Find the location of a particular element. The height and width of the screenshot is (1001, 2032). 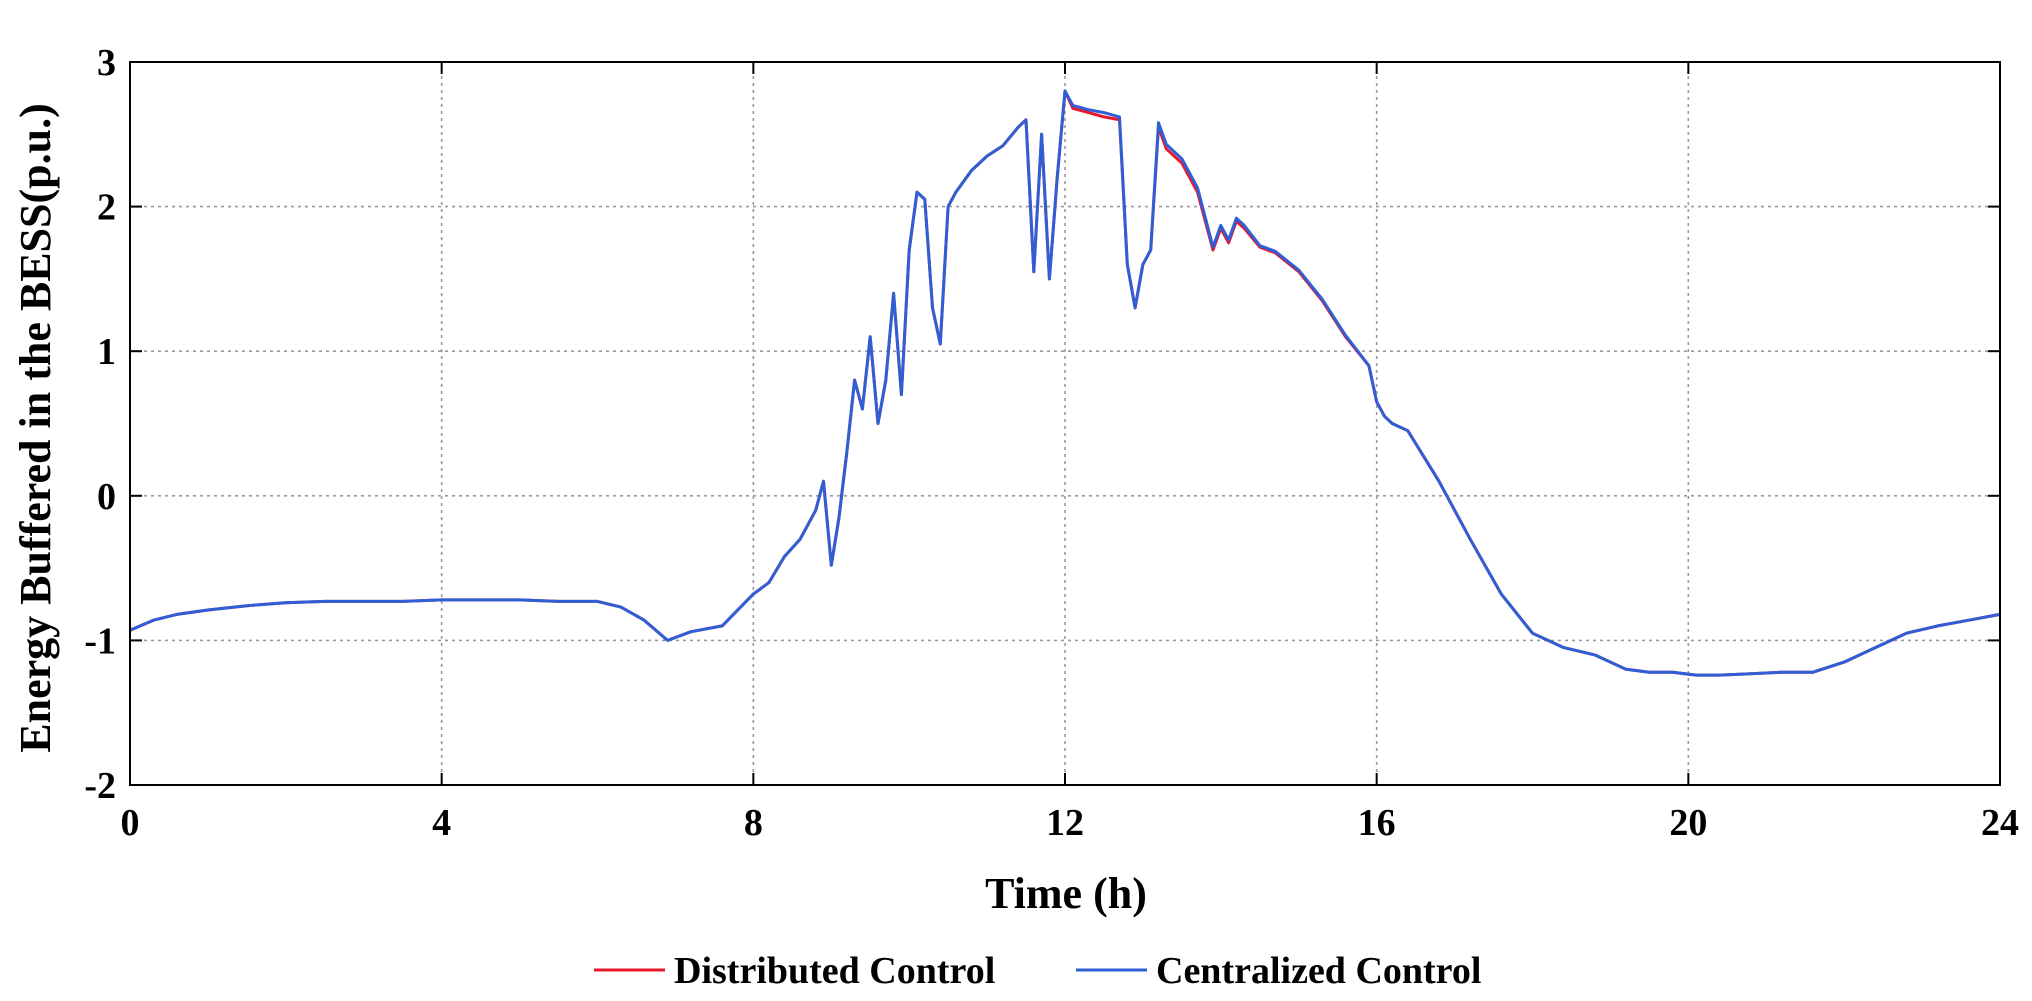

x-tick-label: 16 is located at coordinates (1377, 823).